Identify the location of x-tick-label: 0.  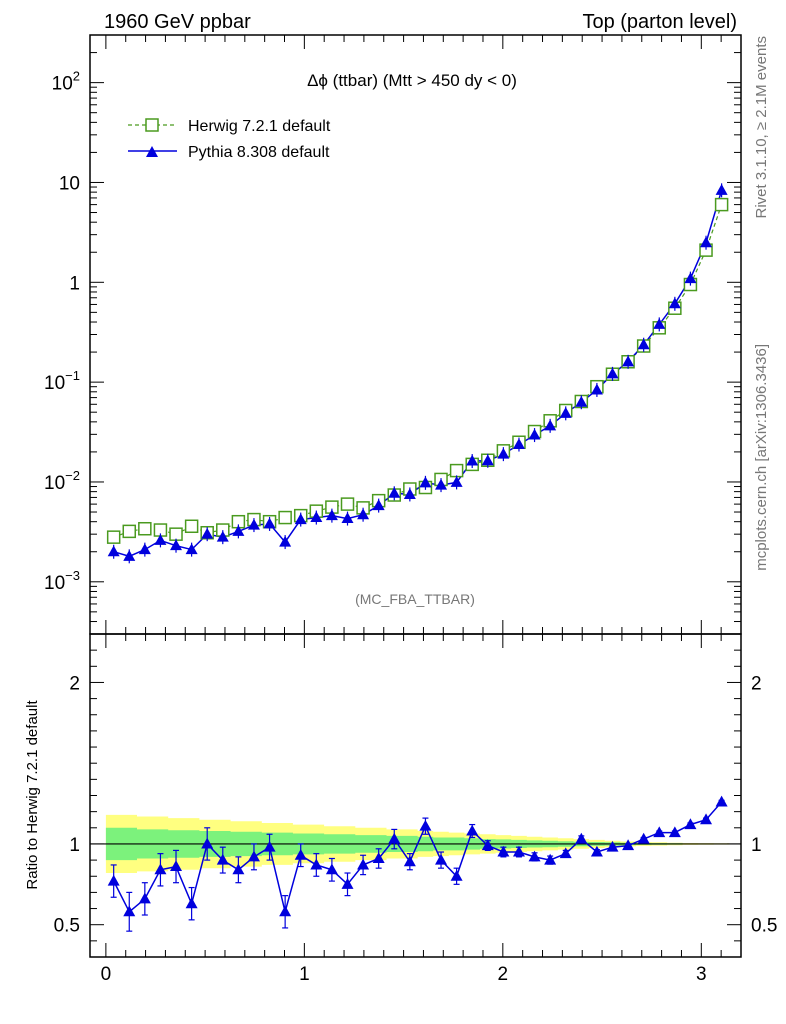
(106, 974).